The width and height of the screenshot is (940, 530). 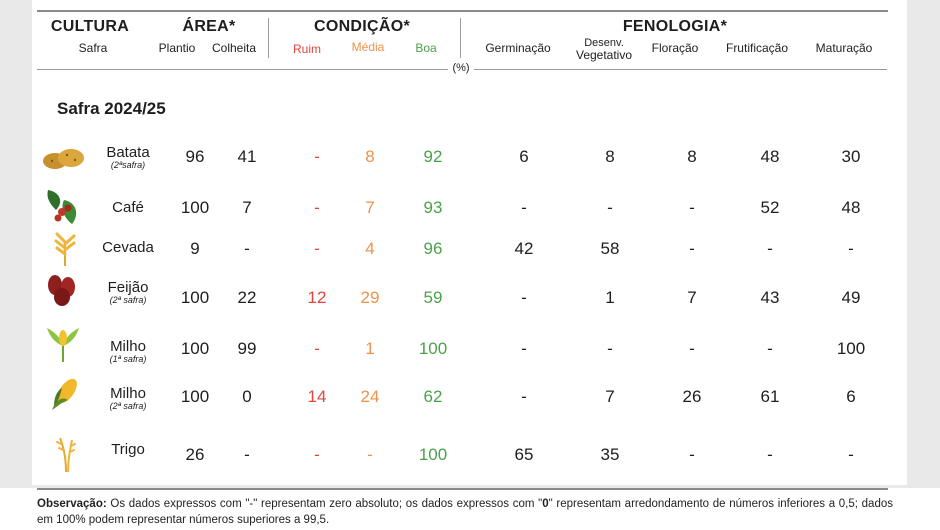 I want to click on crop-name-cell: Batata (2ªsafra), so click(x=127, y=157).